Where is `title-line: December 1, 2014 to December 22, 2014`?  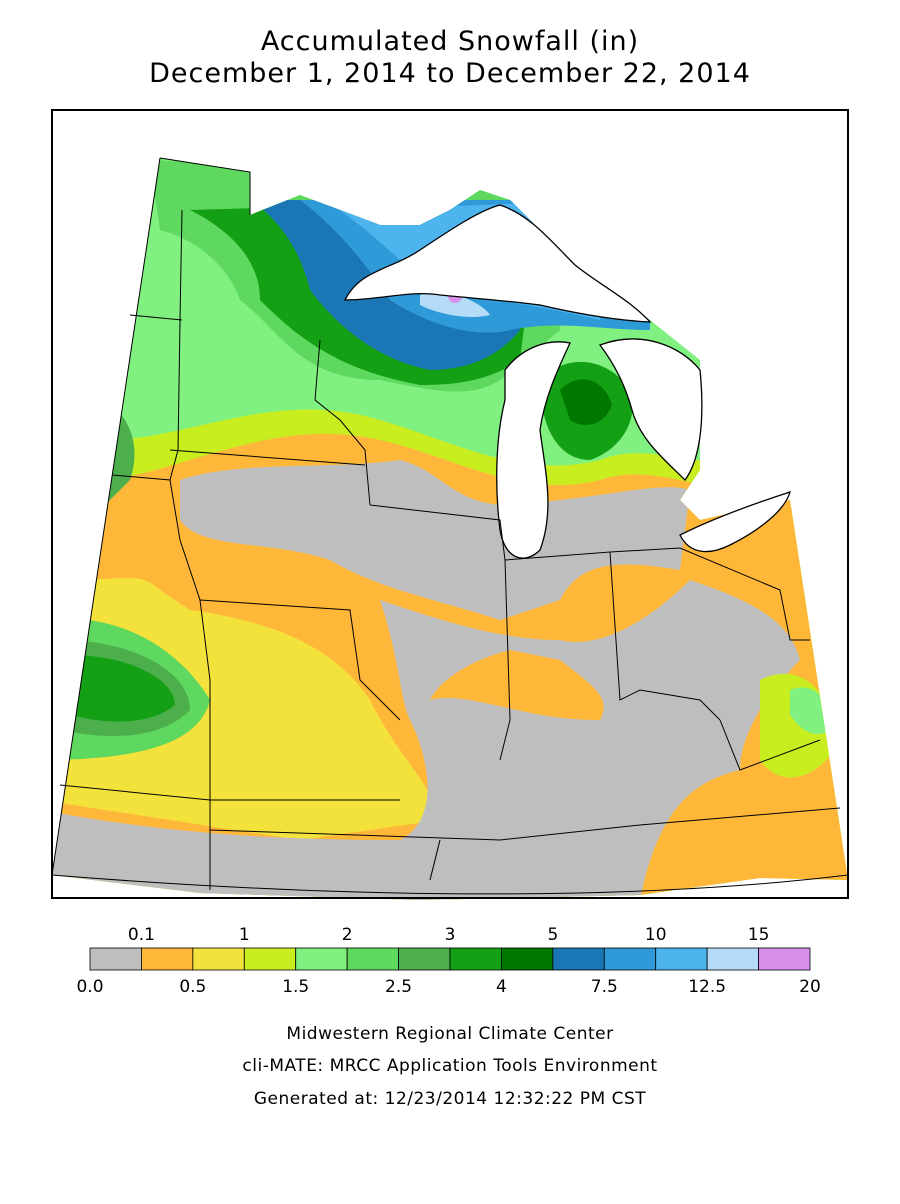 title-line: December 1, 2014 to December 22, 2014 is located at coordinates (450, 73).